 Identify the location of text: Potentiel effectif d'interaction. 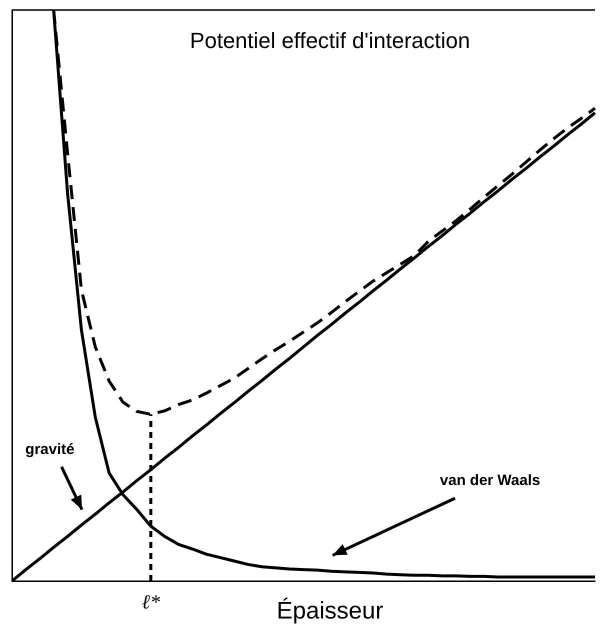
(330, 41).